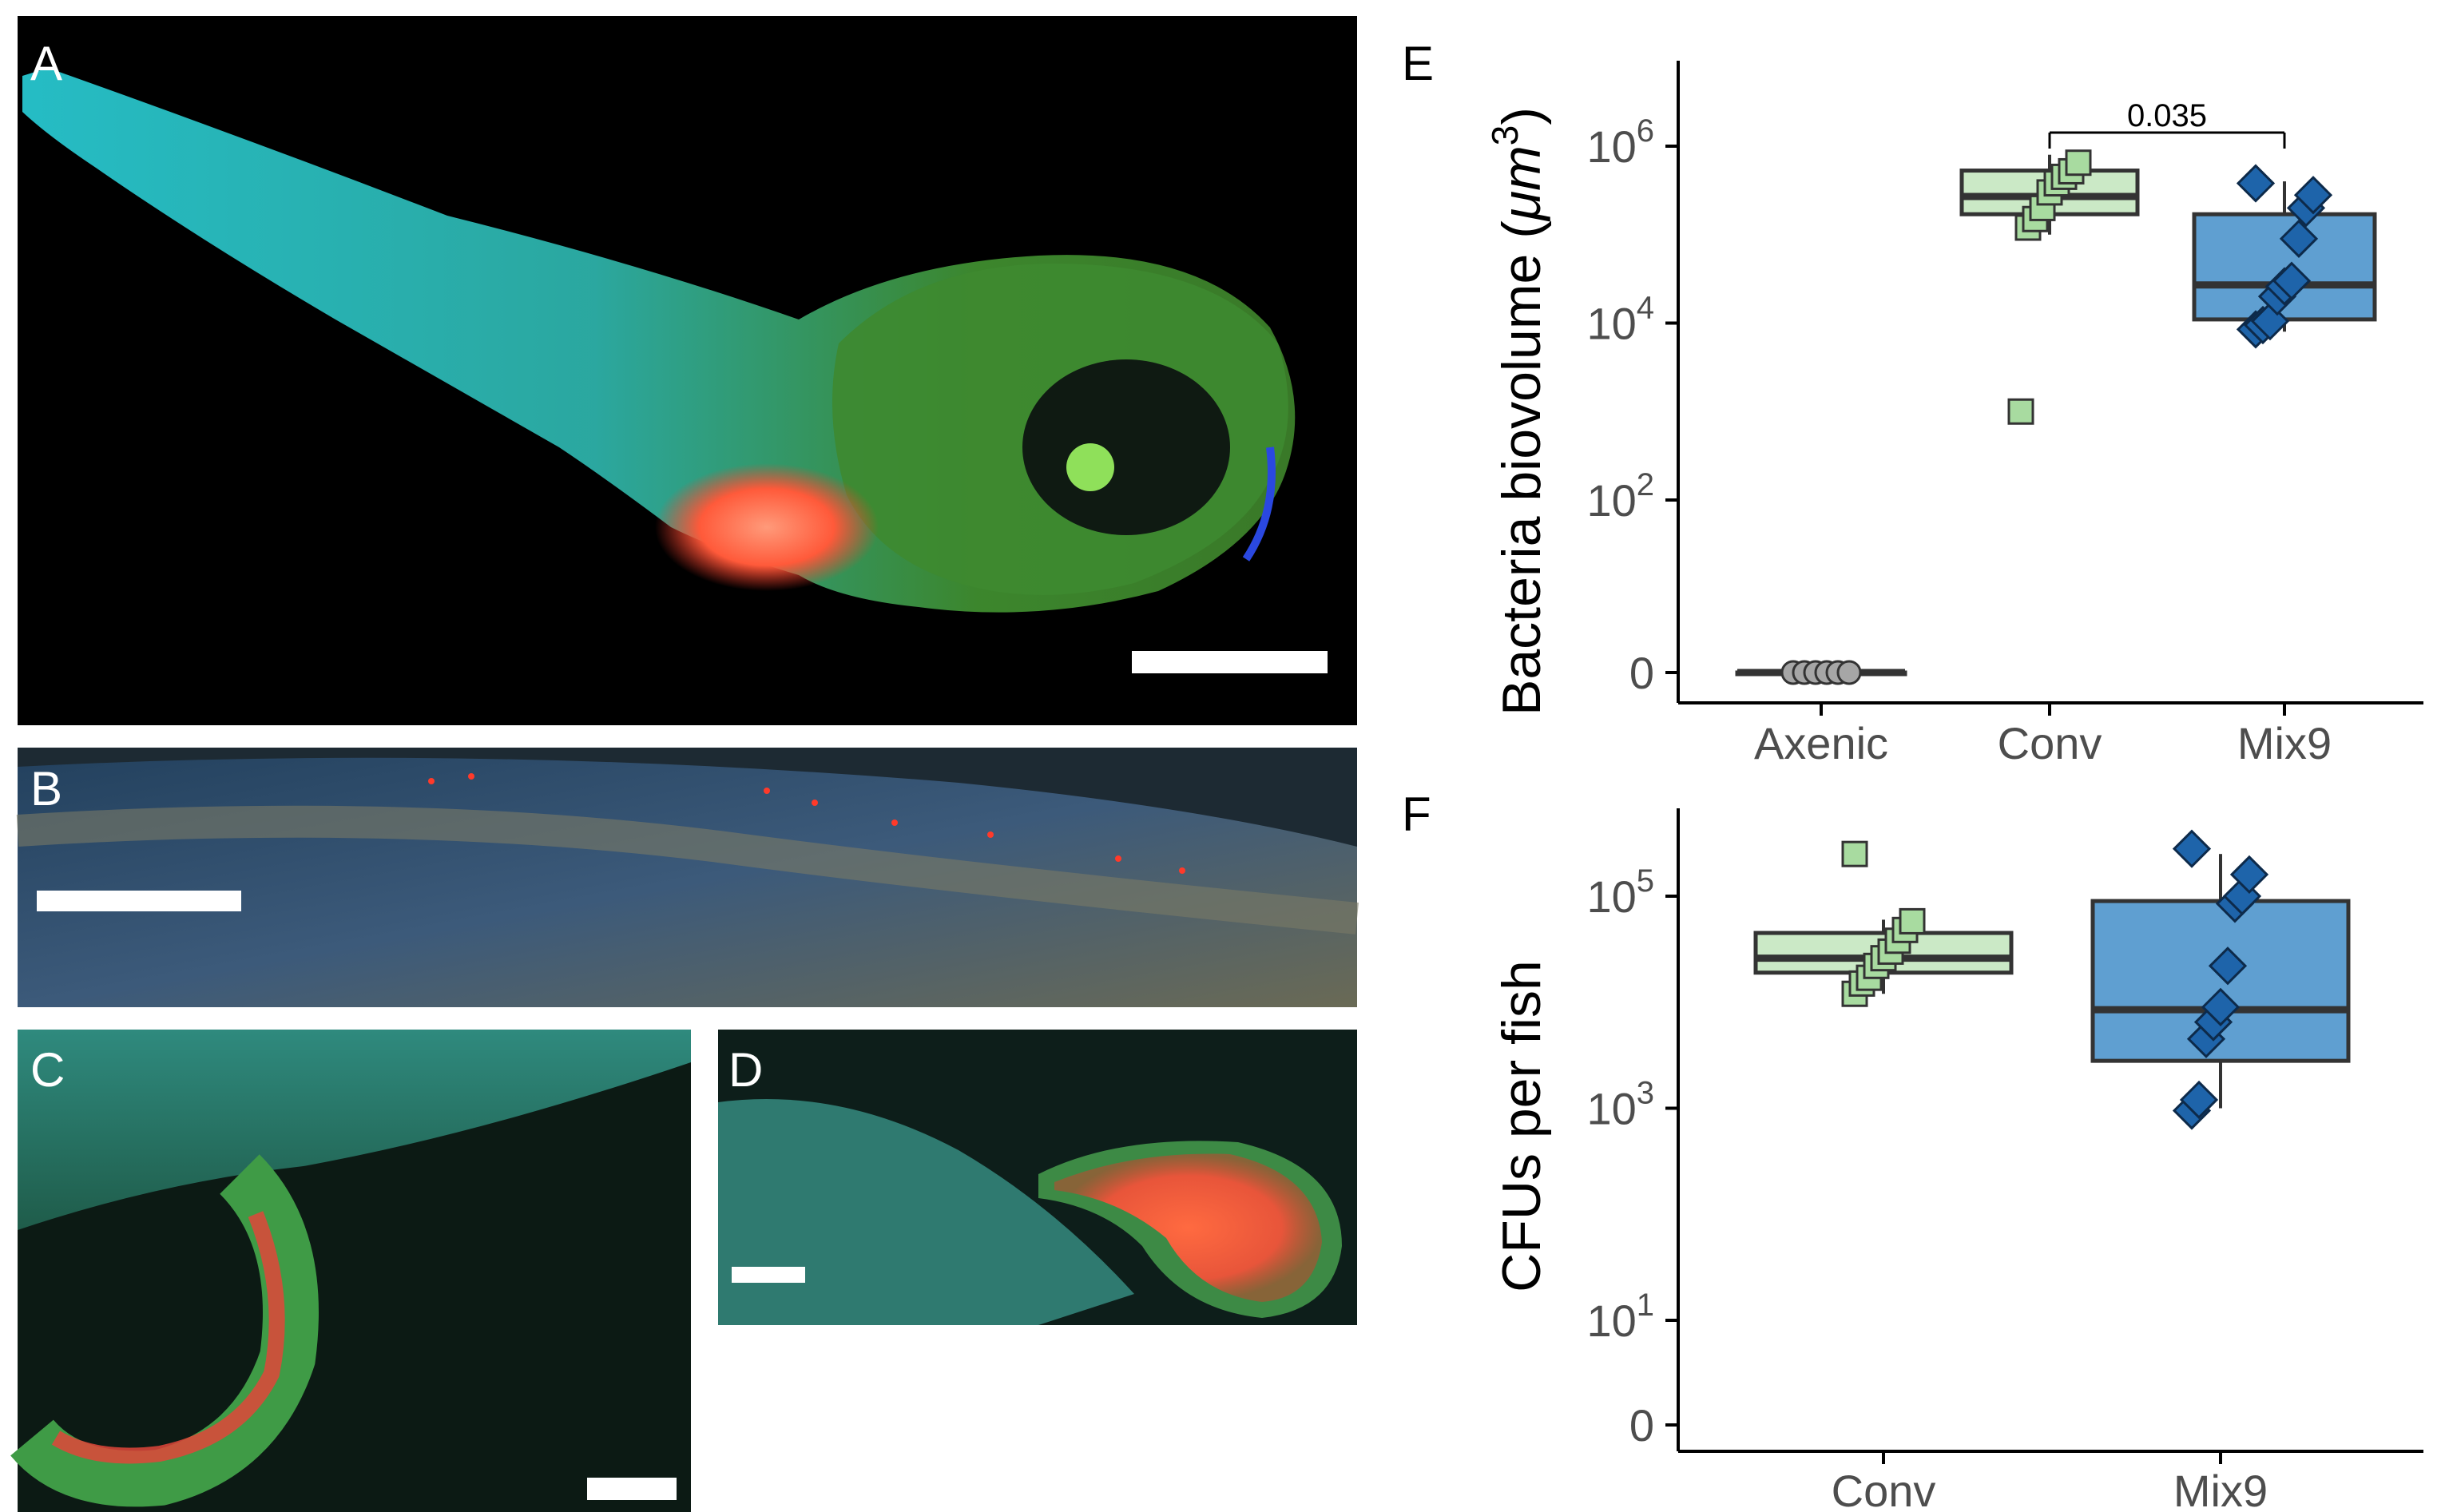  I want to click on panel-letter-c: C, so click(47, 1070).